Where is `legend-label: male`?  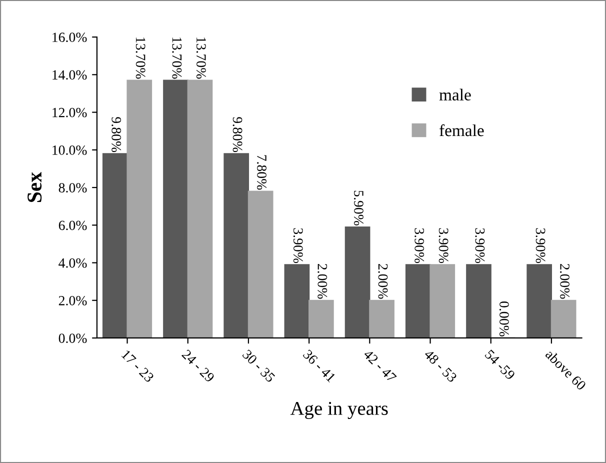
legend-label: male is located at coordinates (455, 94).